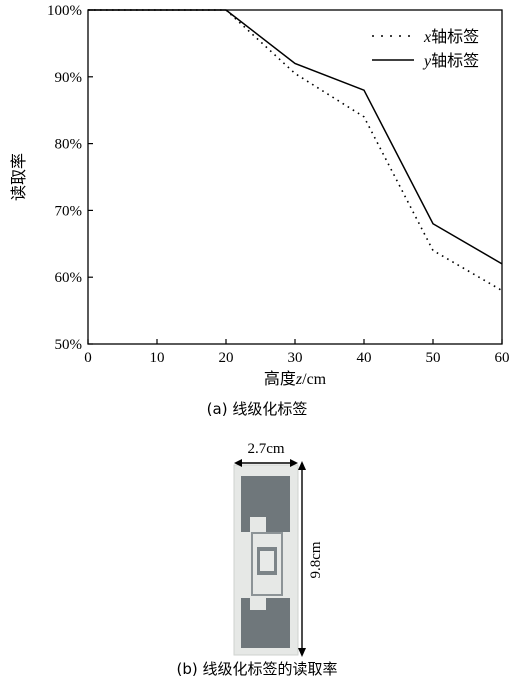 Image resolution: width=514 pixels, height=686 pixels. I want to click on y-tick-label: 90%, so click(69, 78).